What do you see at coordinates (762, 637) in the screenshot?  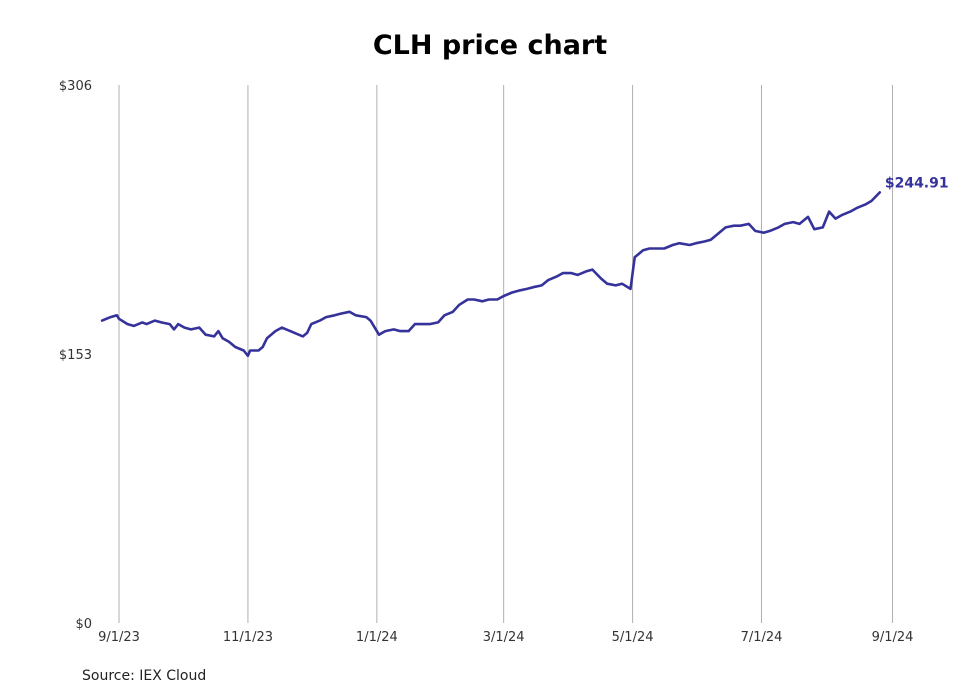 I see `x-tick-label: 7/1/24` at bounding box center [762, 637].